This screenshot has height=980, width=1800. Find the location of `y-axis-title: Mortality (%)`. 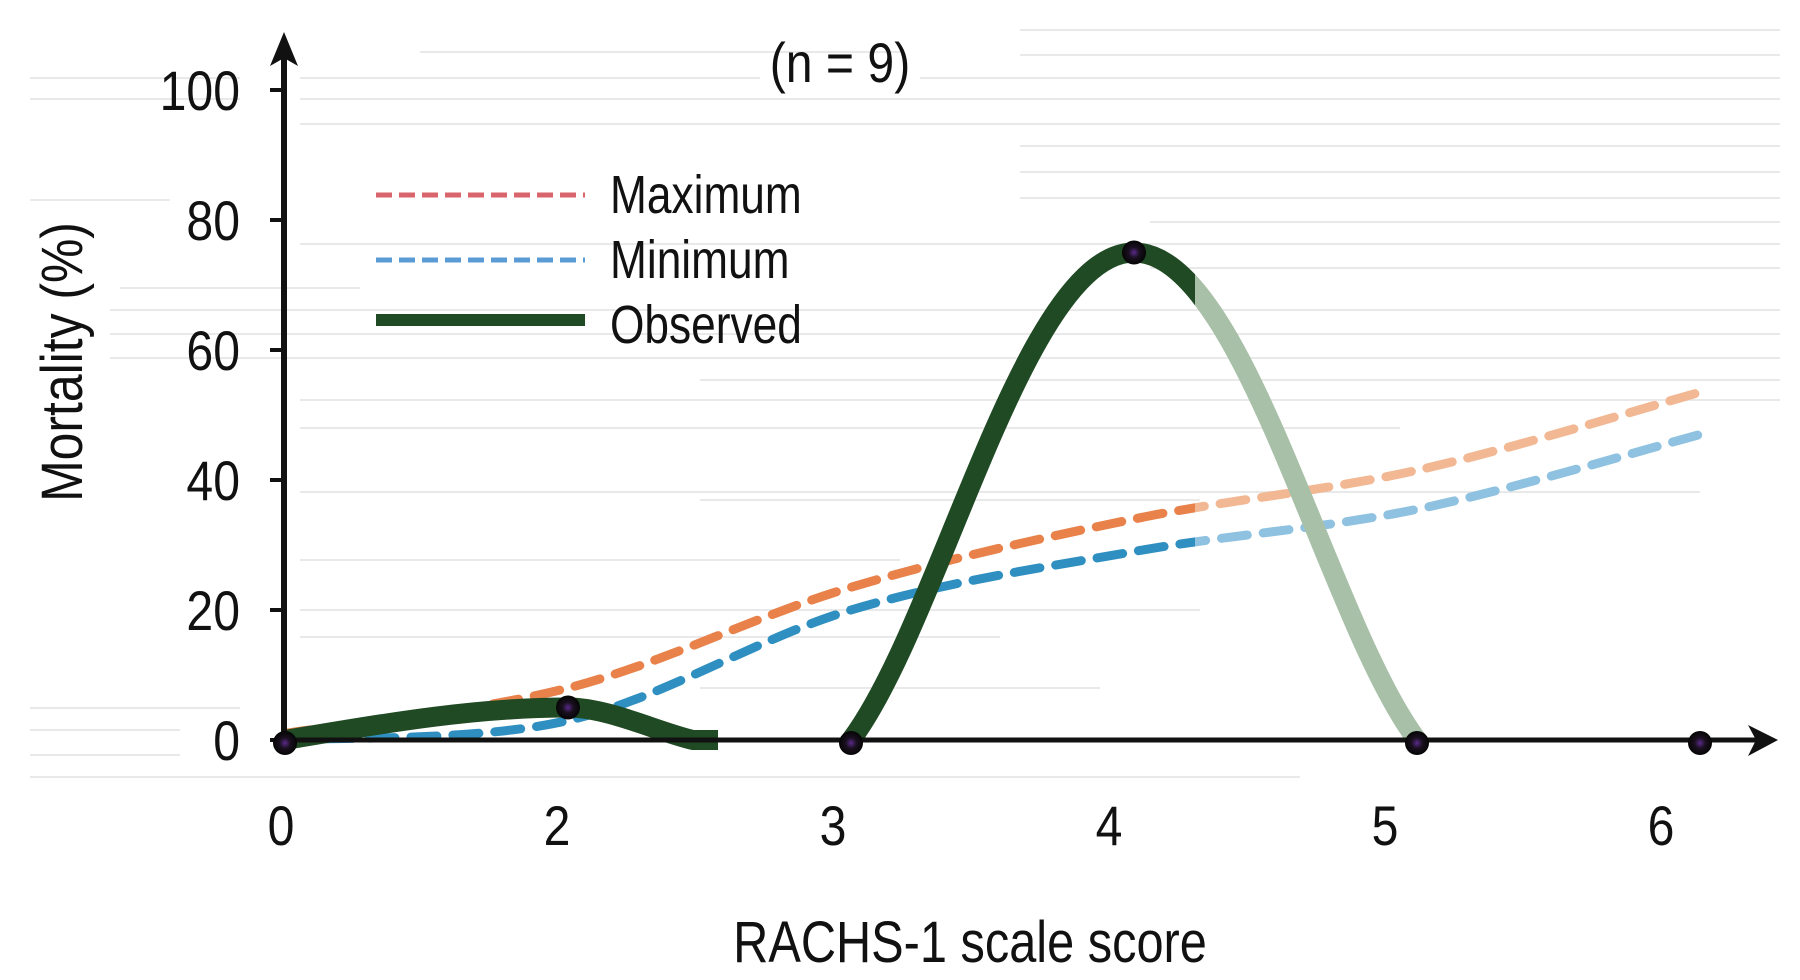

y-axis-title: Mortality (%) is located at coordinates (63, 362).